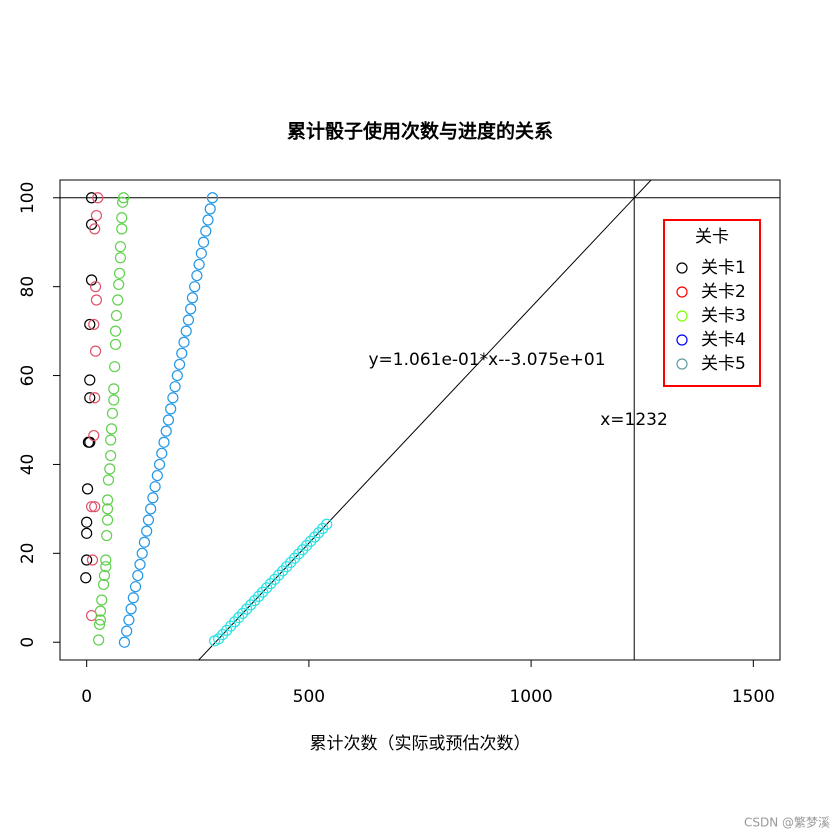  Describe the element at coordinates (486, 360) in the screenshot. I see `annotation: y=1.061e-01*x--3.075e+01` at that location.